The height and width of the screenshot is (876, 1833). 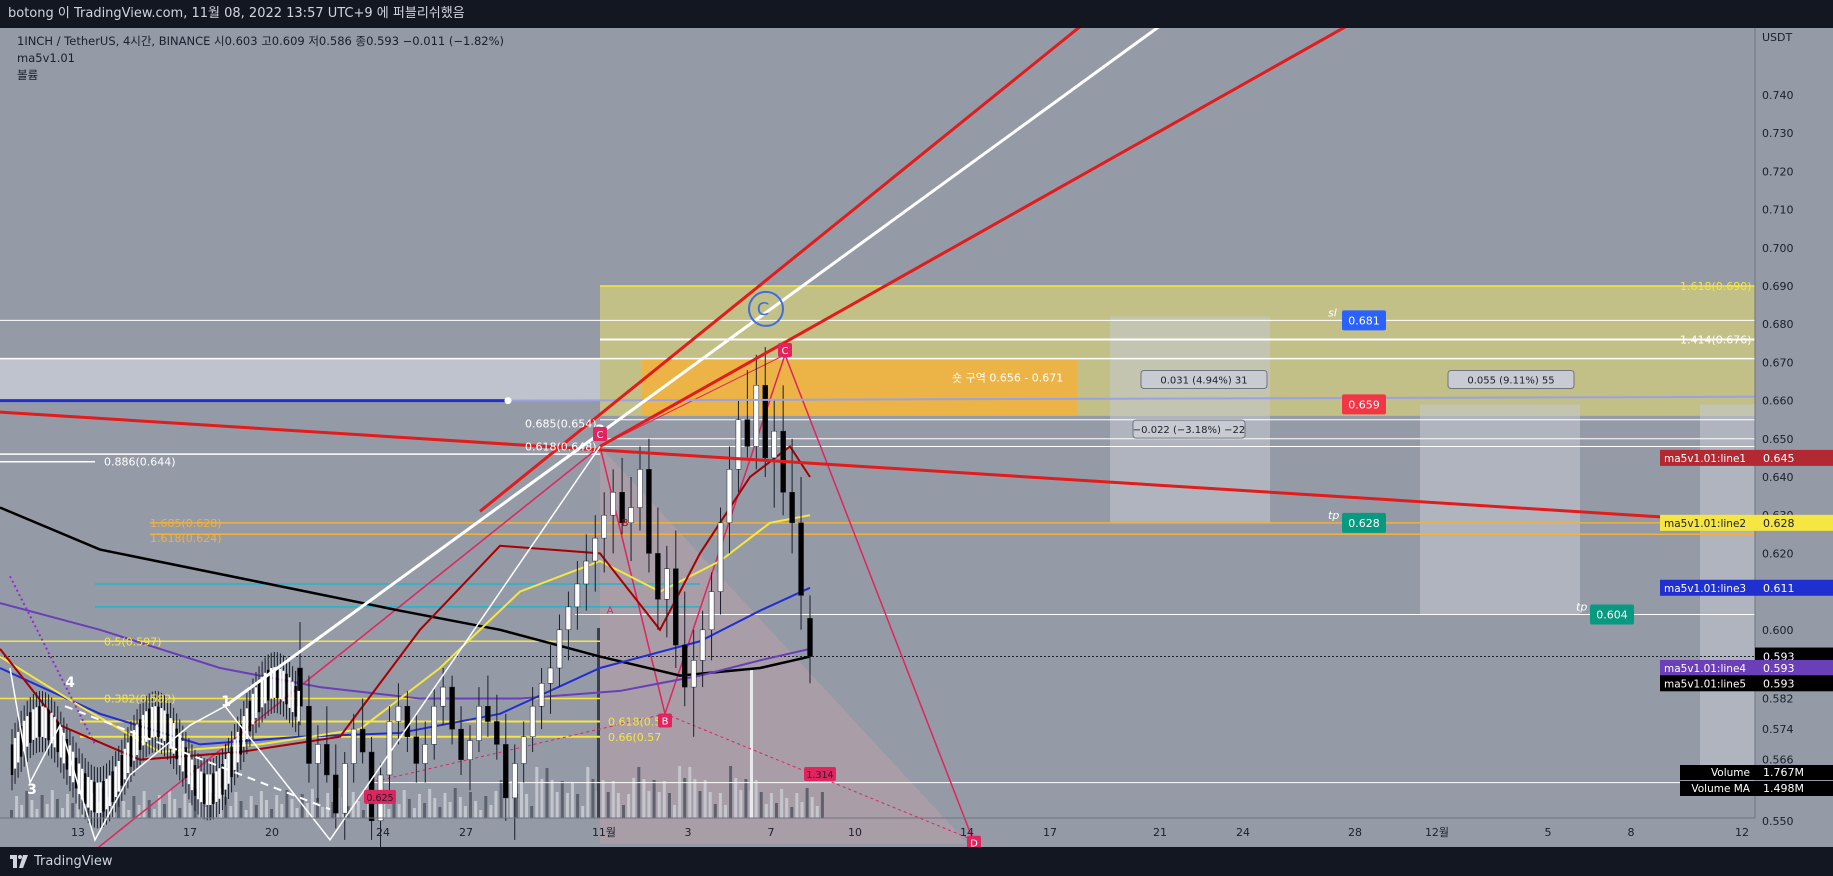 What do you see at coordinates (133, 641) in the screenshot?
I see `fib-label: 0.5(0.597)` at bounding box center [133, 641].